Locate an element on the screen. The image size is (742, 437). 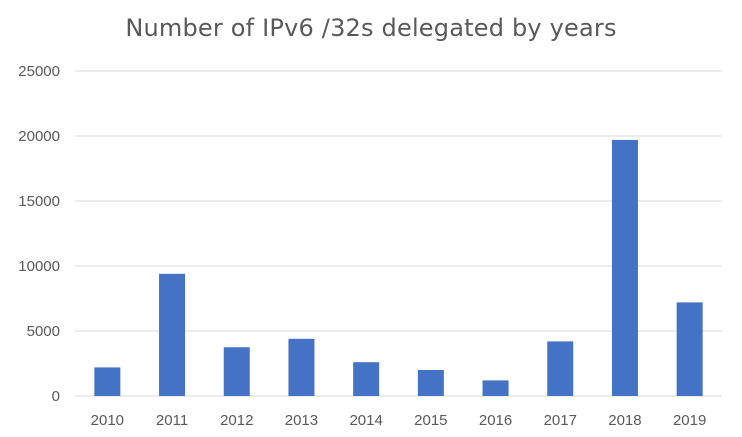
x-tick-label: 2018 is located at coordinates (624, 420).